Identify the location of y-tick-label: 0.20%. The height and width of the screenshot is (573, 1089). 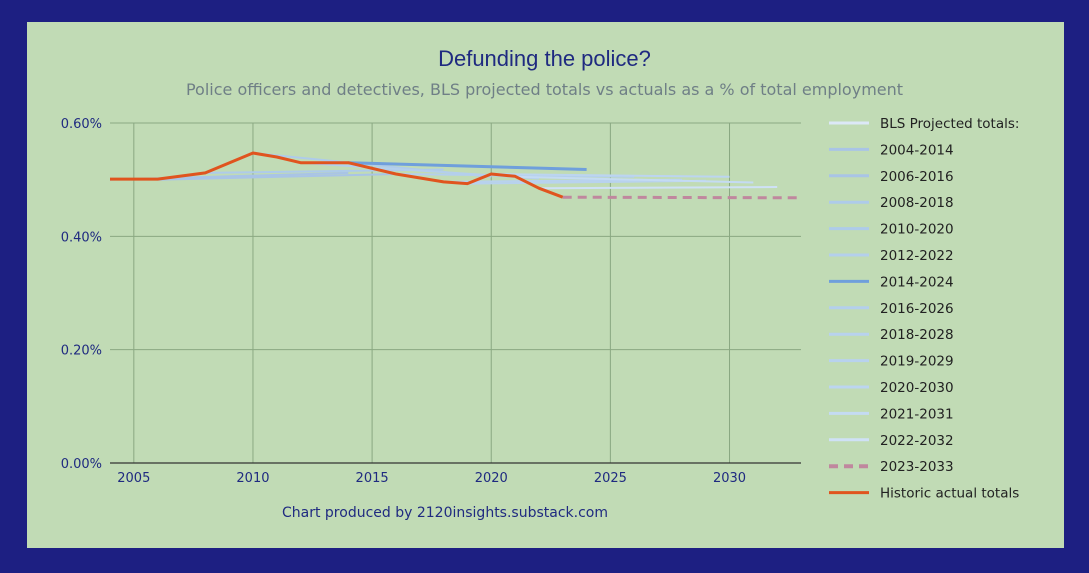
(81, 351).